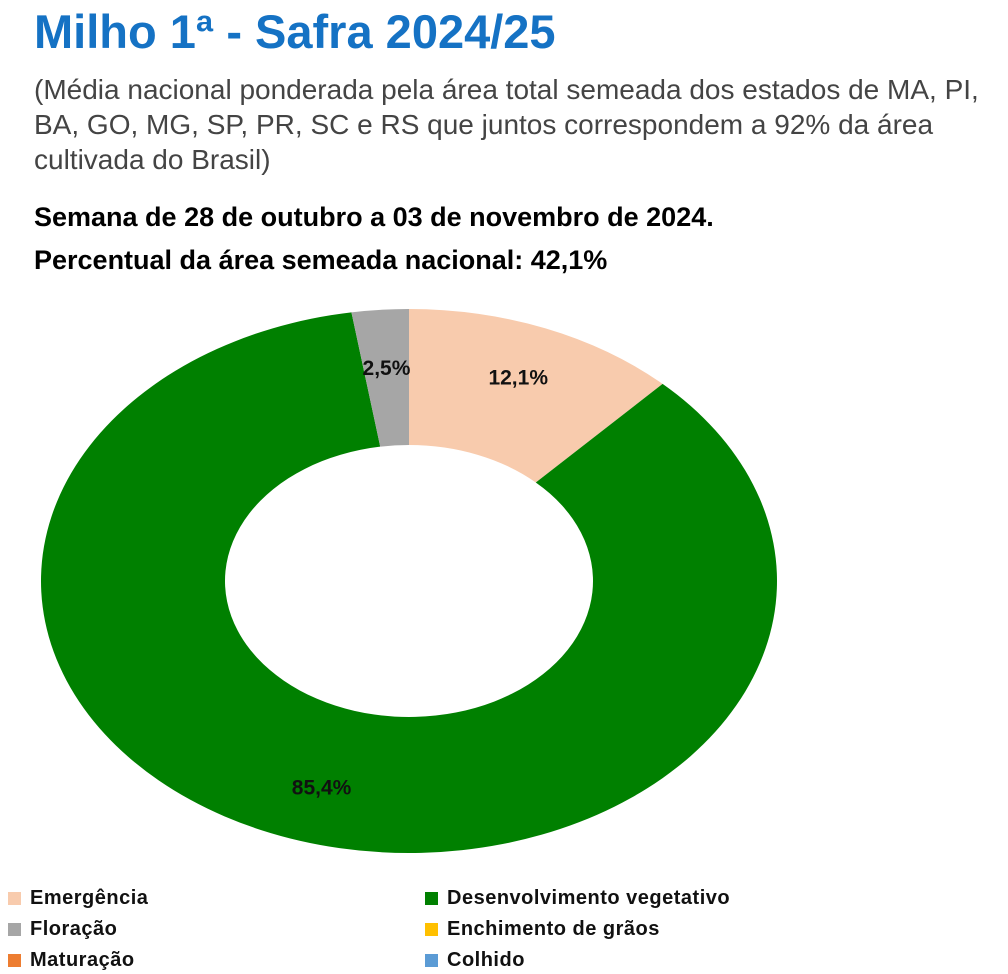 This screenshot has height=974, width=1008. What do you see at coordinates (74, 928) in the screenshot?
I see `legend-label: Floração` at bounding box center [74, 928].